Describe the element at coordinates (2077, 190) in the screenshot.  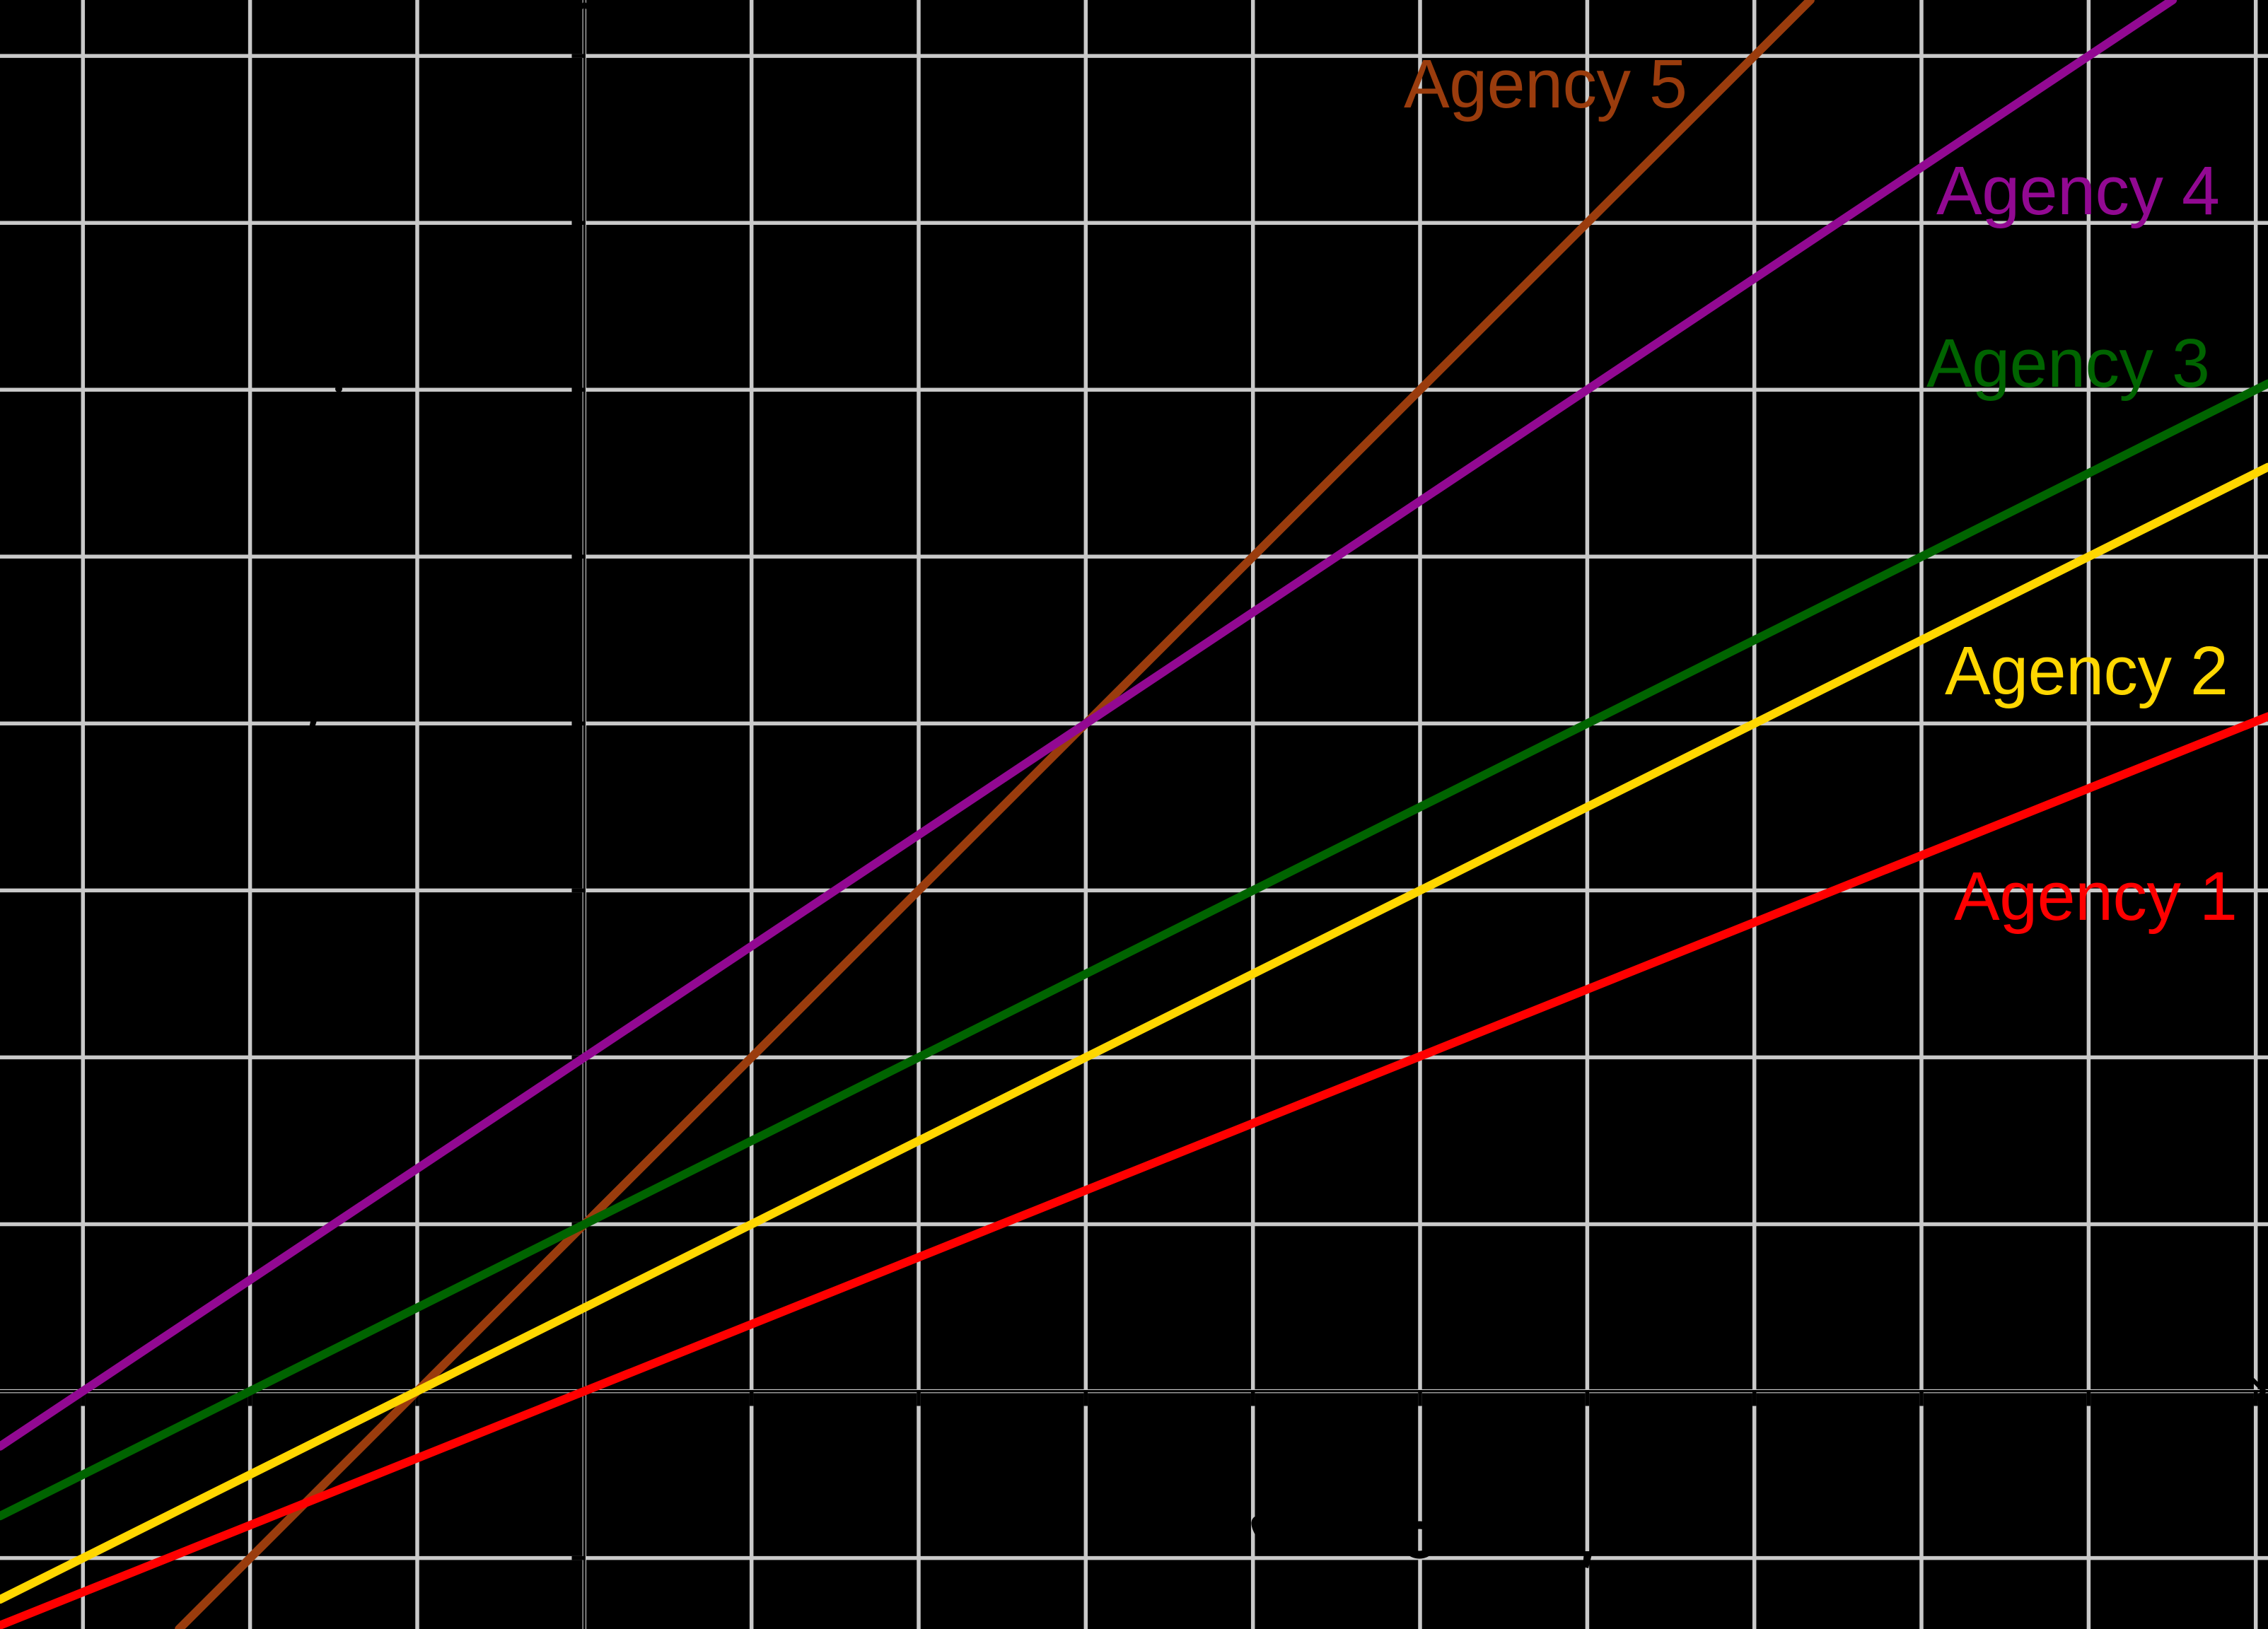
I see `svg-text: Agency 4` at that location.